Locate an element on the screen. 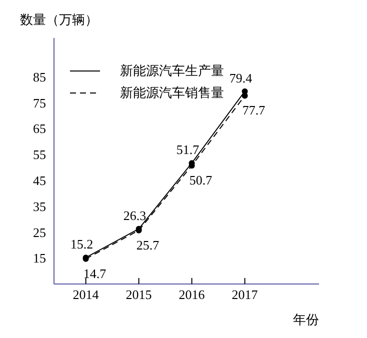  y-tick-label: 25 is located at coordinates (39, 232).